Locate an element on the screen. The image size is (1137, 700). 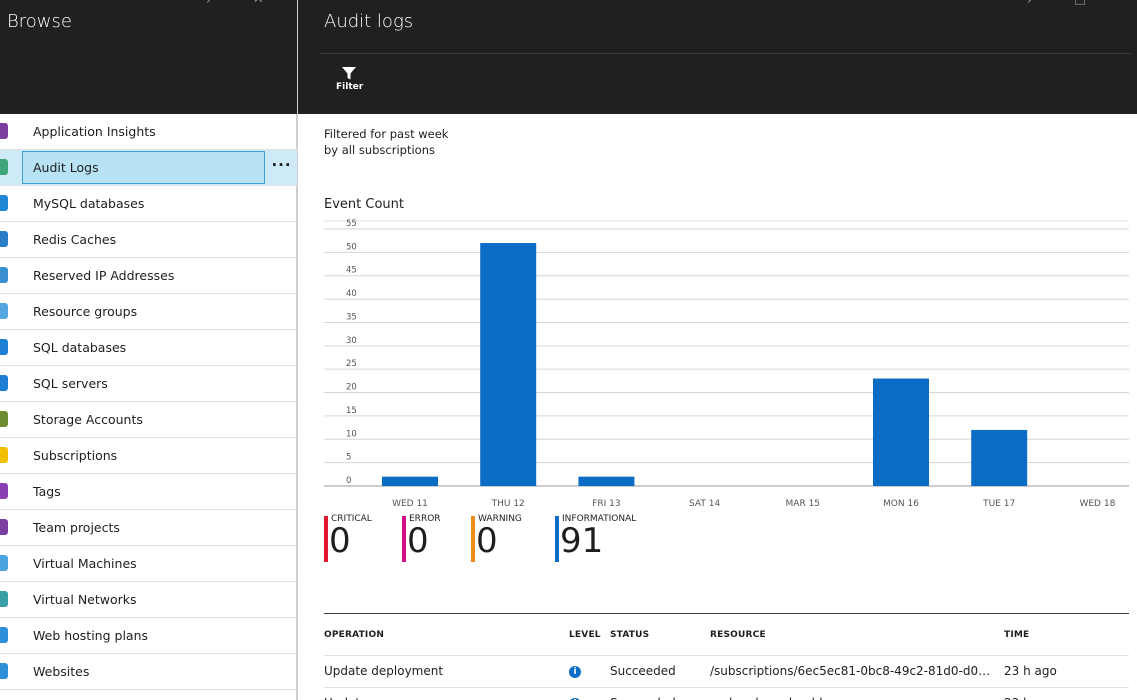
browse-title: Browse is located at coordinates (39, 21).